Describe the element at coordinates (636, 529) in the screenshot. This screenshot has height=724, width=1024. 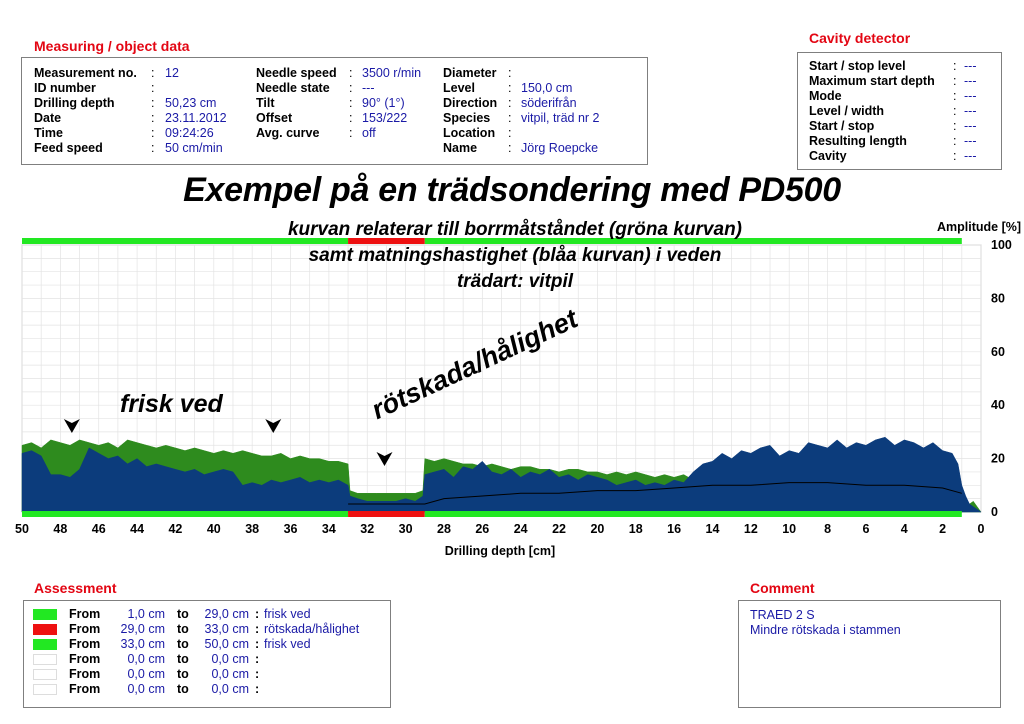
I see `x-tick-label: 18` at that location.